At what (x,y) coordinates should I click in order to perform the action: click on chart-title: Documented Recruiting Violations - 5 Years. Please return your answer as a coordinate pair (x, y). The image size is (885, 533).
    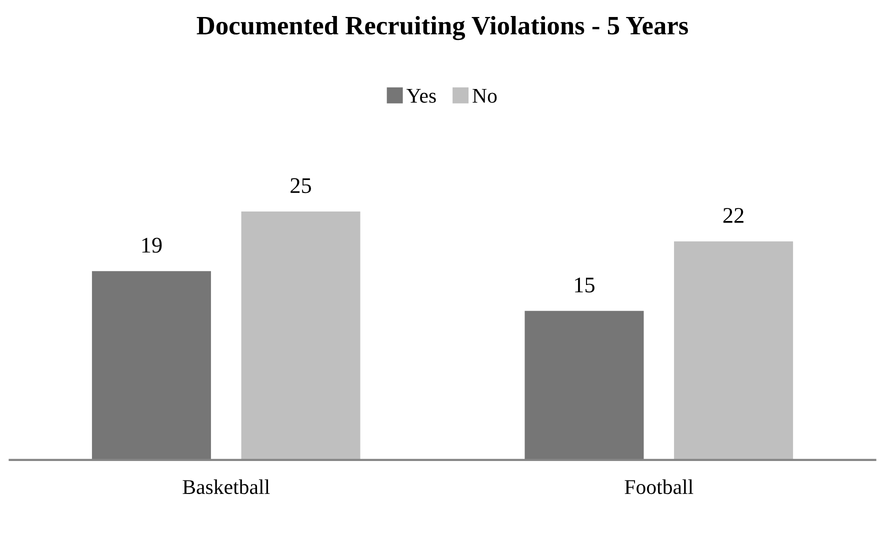
    Looking at the image, I should click on (442, 28).